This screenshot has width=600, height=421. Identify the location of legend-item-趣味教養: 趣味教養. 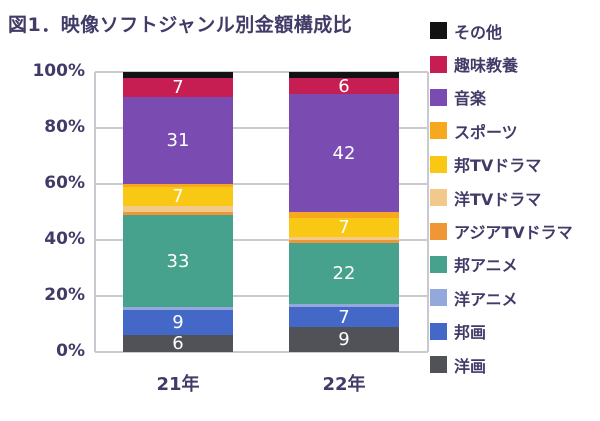
(501, 63).